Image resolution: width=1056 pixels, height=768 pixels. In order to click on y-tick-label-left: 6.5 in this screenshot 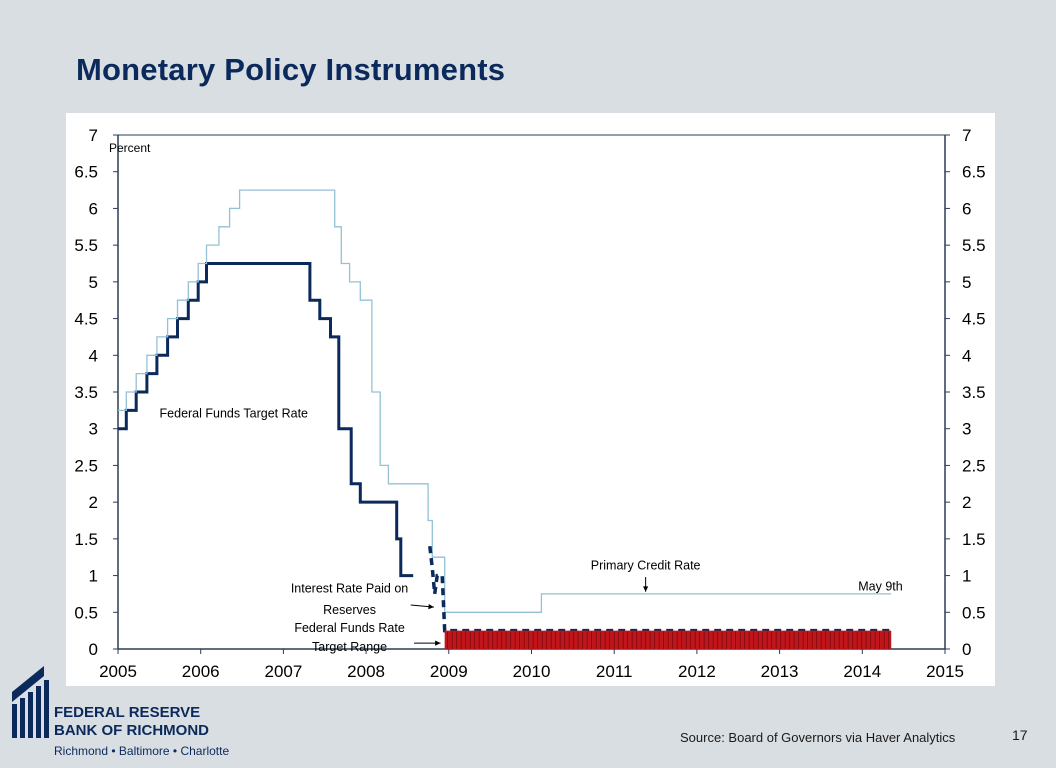, I will do `click(86, 172)`.